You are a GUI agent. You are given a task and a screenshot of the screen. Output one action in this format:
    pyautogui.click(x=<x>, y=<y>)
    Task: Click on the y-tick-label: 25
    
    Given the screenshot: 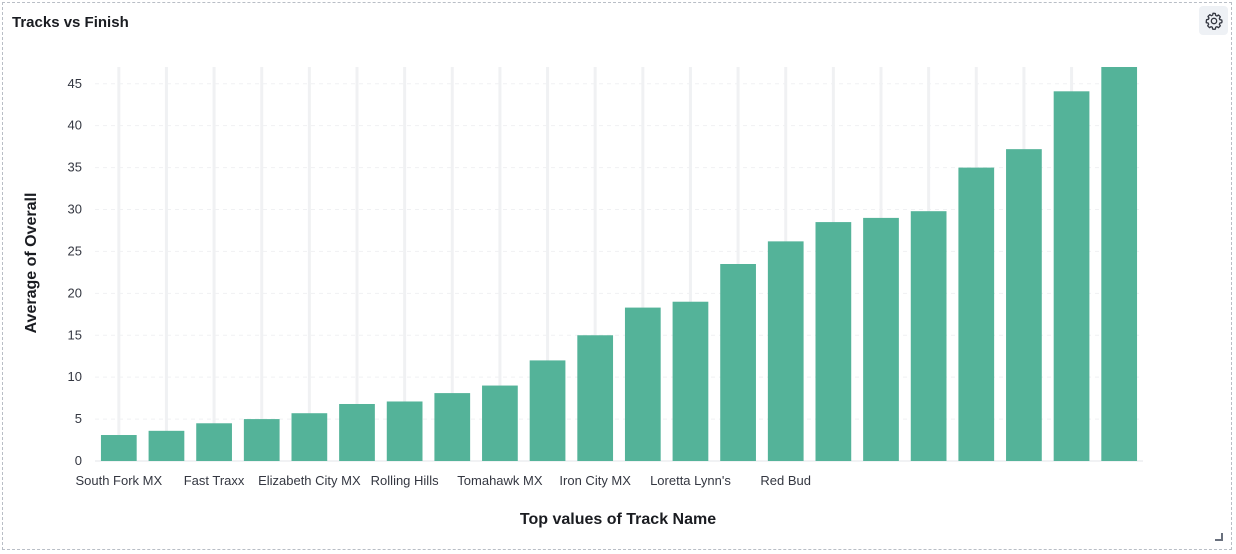 What is the action you would take?
    pyautogui.click(x=75, y=250)
    